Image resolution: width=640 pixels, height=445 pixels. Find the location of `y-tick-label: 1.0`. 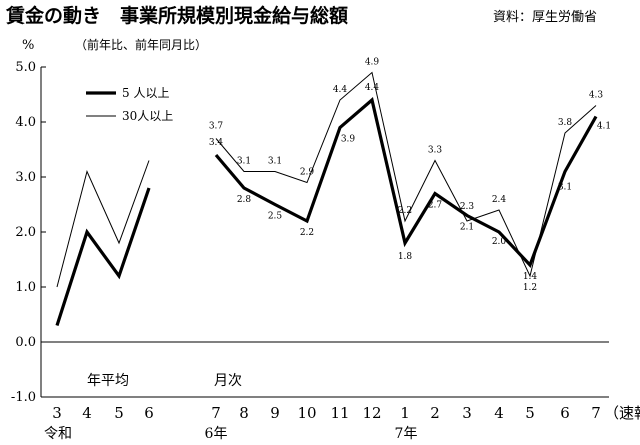

y-tick-label: 1.0 is located at coordinates (25, 287).